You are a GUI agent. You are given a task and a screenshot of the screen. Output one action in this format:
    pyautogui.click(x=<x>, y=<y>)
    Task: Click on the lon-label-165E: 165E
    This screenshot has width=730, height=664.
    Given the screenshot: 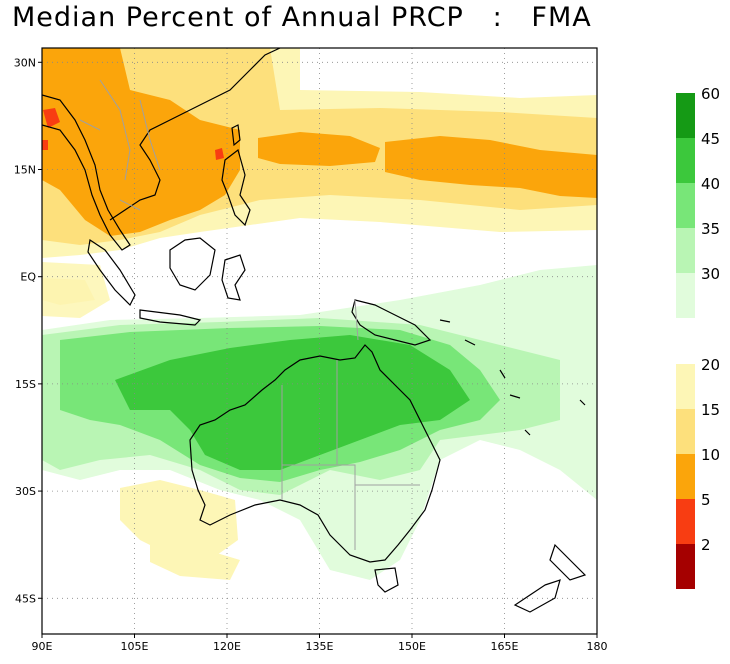 What is the action you would take?
    pyautogui.click(x=505, y=646)
    